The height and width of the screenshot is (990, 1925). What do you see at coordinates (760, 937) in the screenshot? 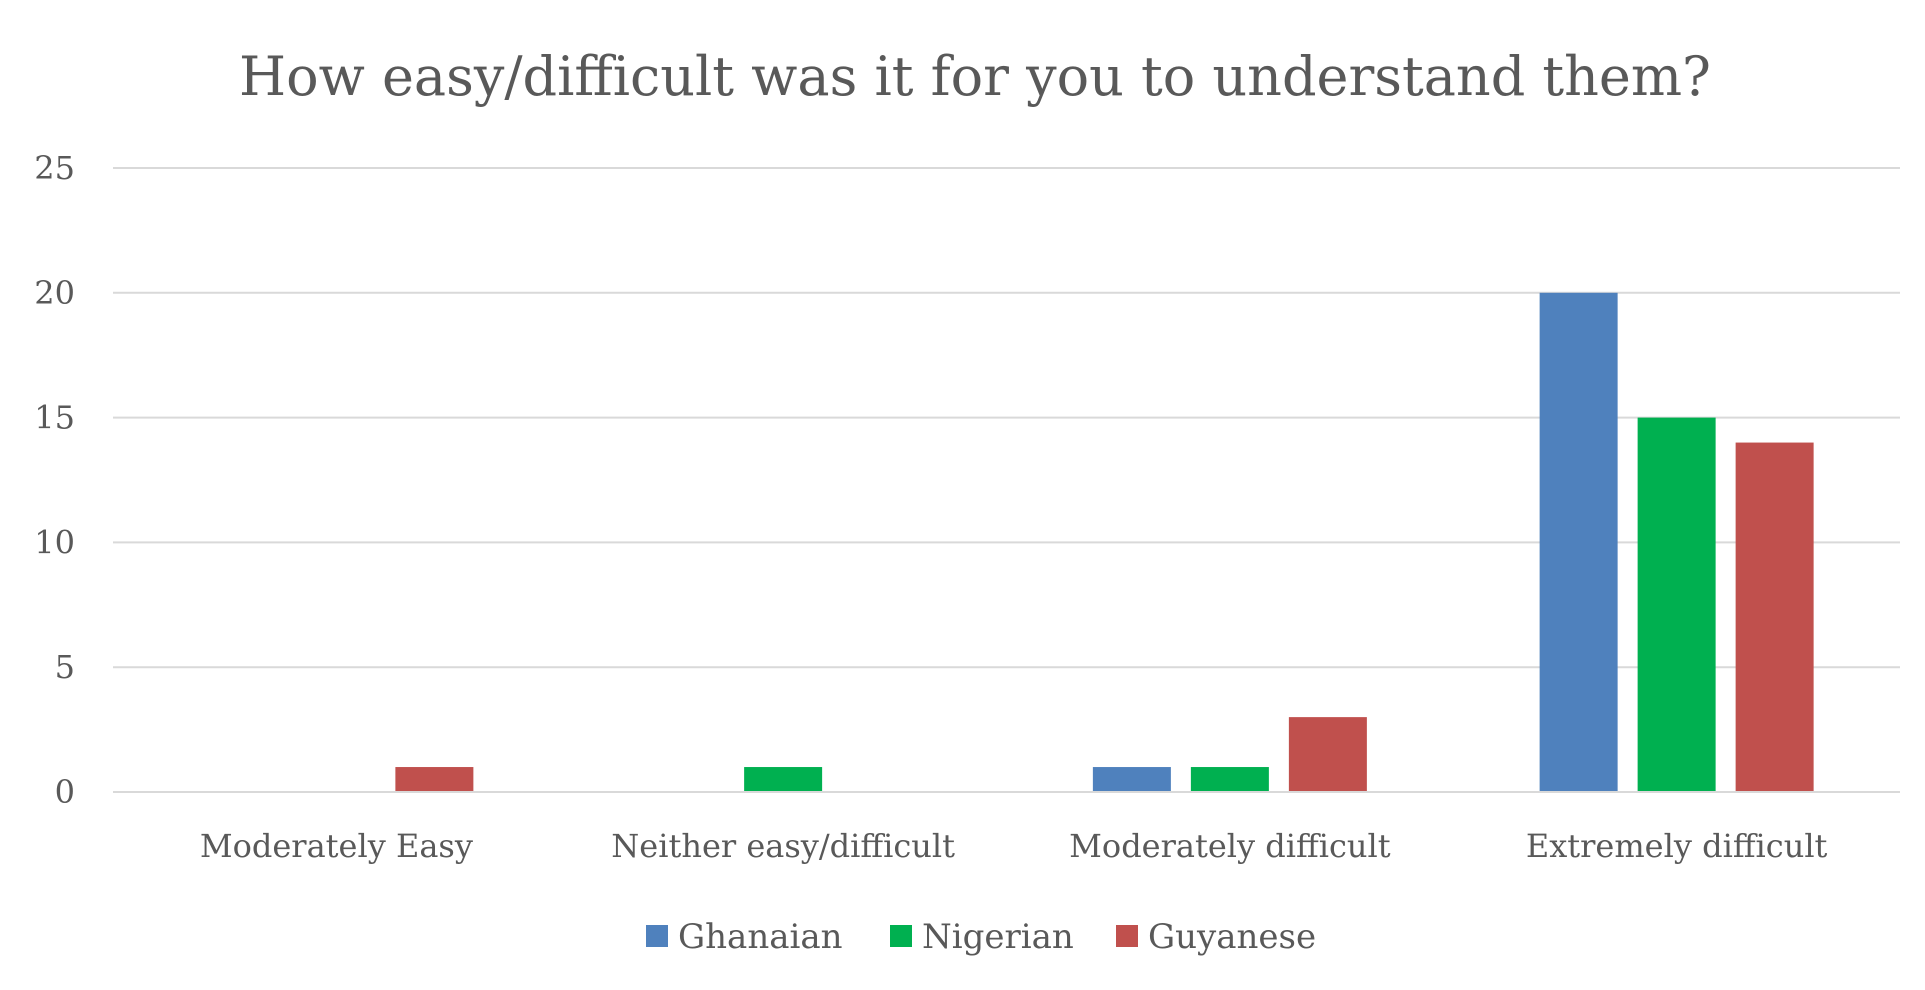
I see `legend-label-ghanaian: Ghanaian` at bounding box center [760, 937].